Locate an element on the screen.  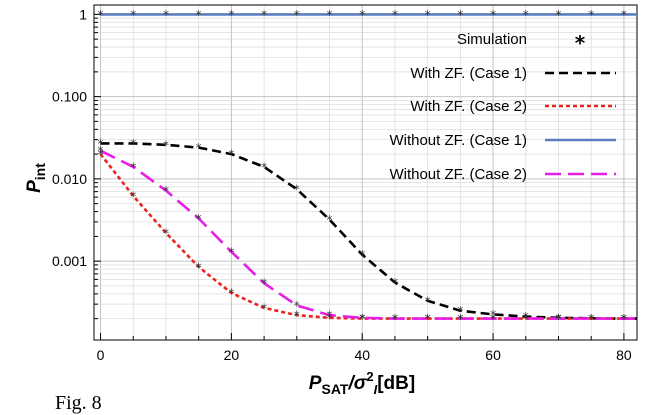
x-tick-label: 0 is located at coordinates (101, 355).